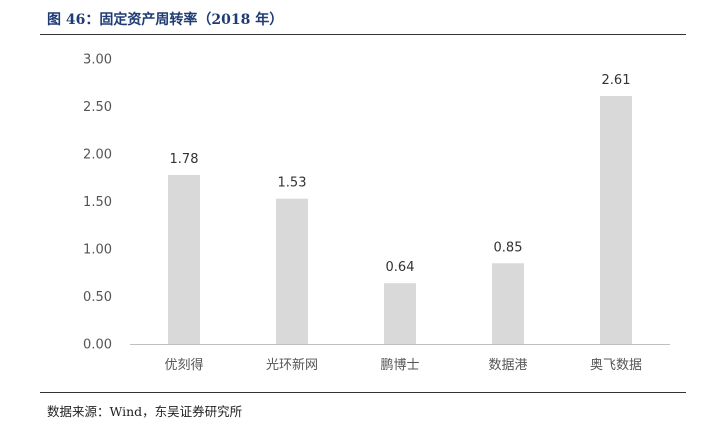 This screenshot has width=714, height=425. Describe the element at coordinates (400, 267) in the screenshot. I see `data-label: 0.64` at that location.